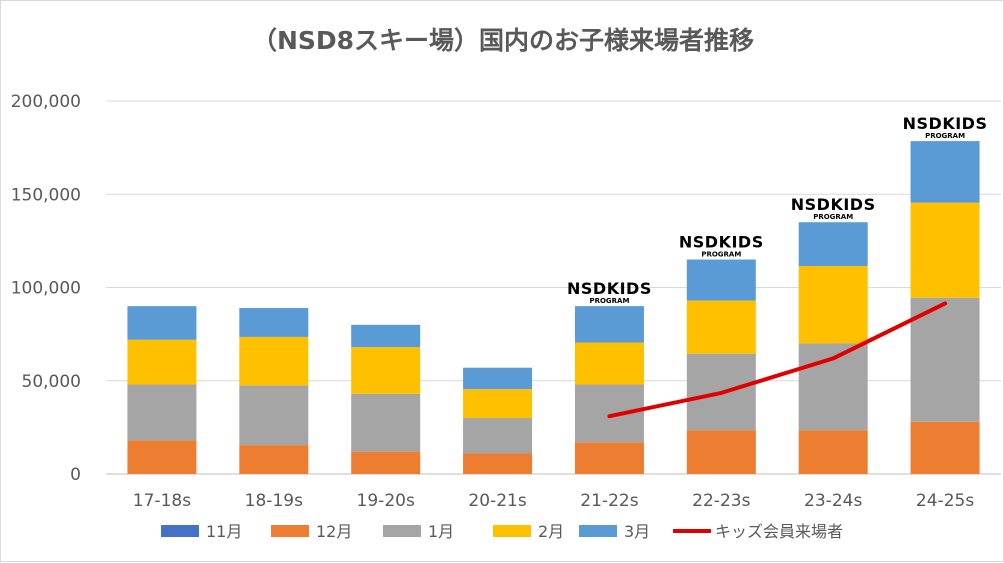  Describe the element at coordinates (51, 382) in the screenshot. I see `y-tick-label: 50,000` at that location.